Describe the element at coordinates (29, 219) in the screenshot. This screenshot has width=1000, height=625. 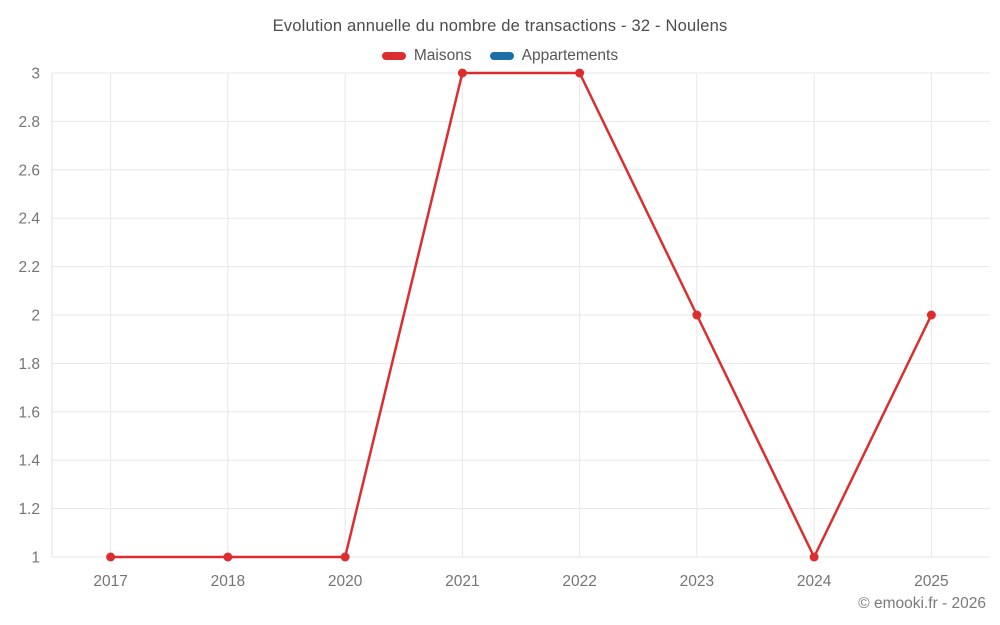
I see `y-tick-label: 2.4` at that location.